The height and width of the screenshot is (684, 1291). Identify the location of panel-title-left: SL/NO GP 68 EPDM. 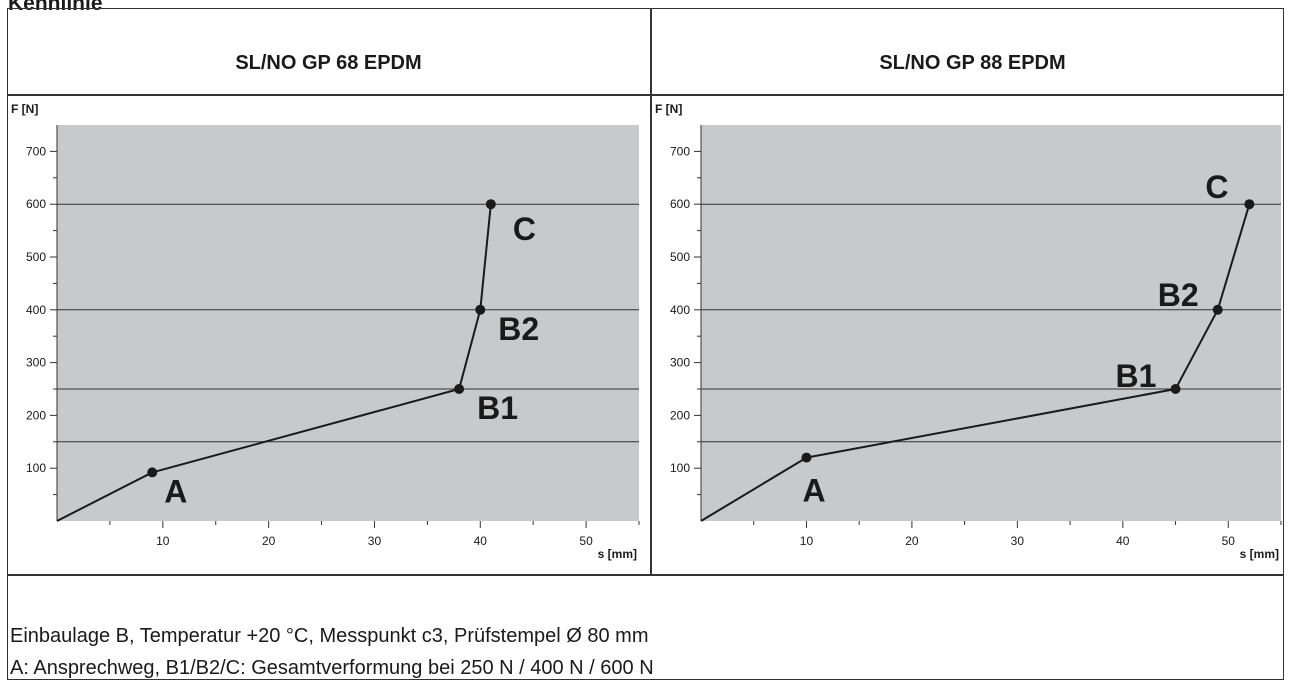
(328, 63).